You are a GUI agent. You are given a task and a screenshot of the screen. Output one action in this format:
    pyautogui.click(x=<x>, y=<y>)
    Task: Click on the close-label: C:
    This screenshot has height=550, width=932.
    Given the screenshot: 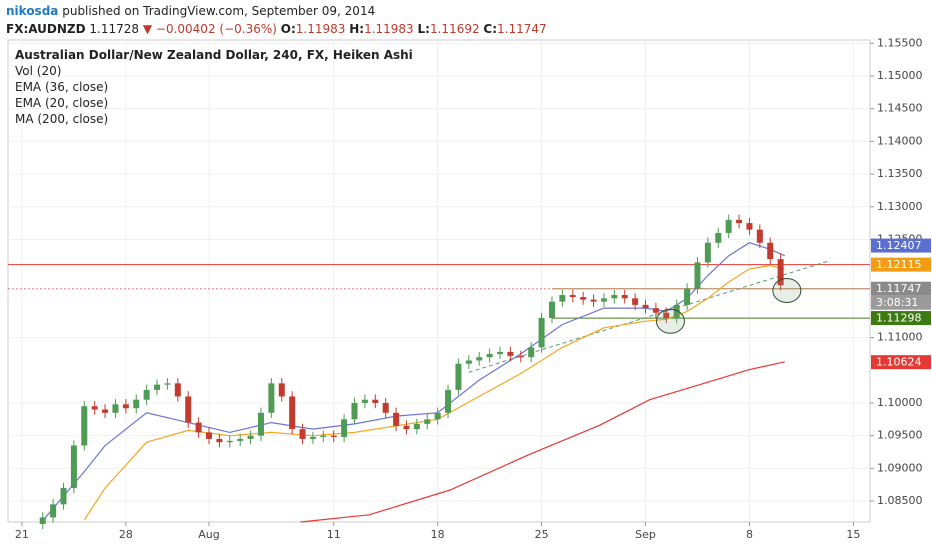 What is the action you would take?
    pyautogui.click(x=490, y=29)
    